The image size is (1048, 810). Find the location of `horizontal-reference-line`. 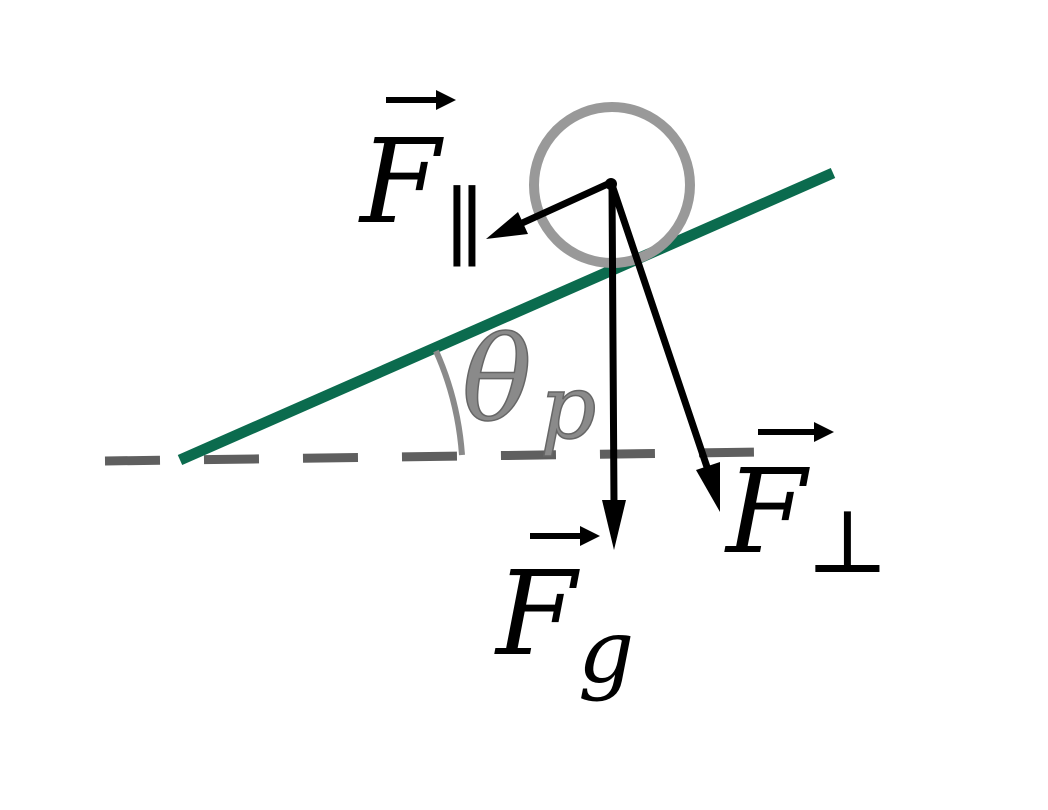

horizontal-reference-line is located at coordinates (432, 456).